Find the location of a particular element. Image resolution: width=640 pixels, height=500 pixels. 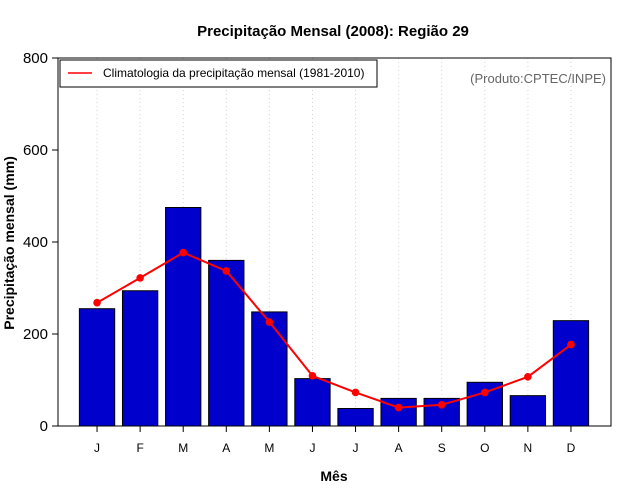

y-tick-label: 0 is located at coordinates (44, 426).